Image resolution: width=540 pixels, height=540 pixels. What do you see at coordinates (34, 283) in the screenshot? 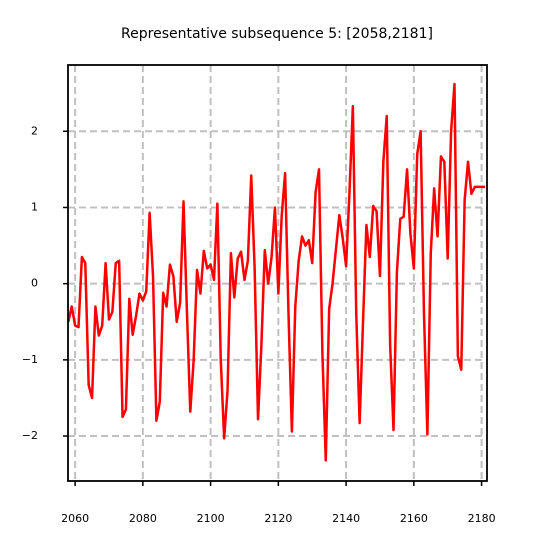
I see `y-tick-label: 0` at bounding box center [34, 283].